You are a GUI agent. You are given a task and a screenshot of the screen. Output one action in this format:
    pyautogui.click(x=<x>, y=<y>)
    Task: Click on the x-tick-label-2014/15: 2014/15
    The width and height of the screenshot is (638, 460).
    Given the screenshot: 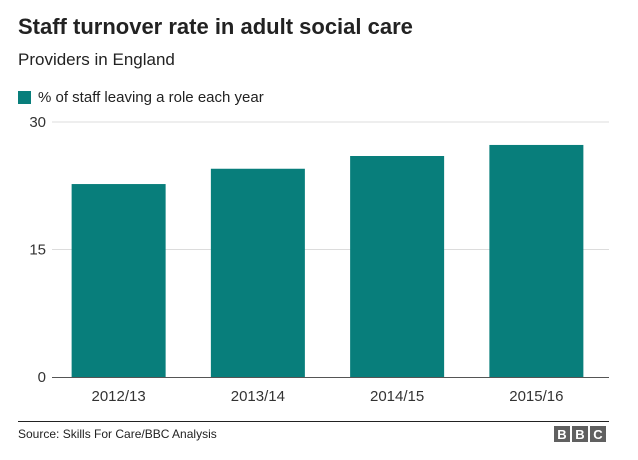 What is the action you would take?
    pyautogui.click(x=397, y=396)
    